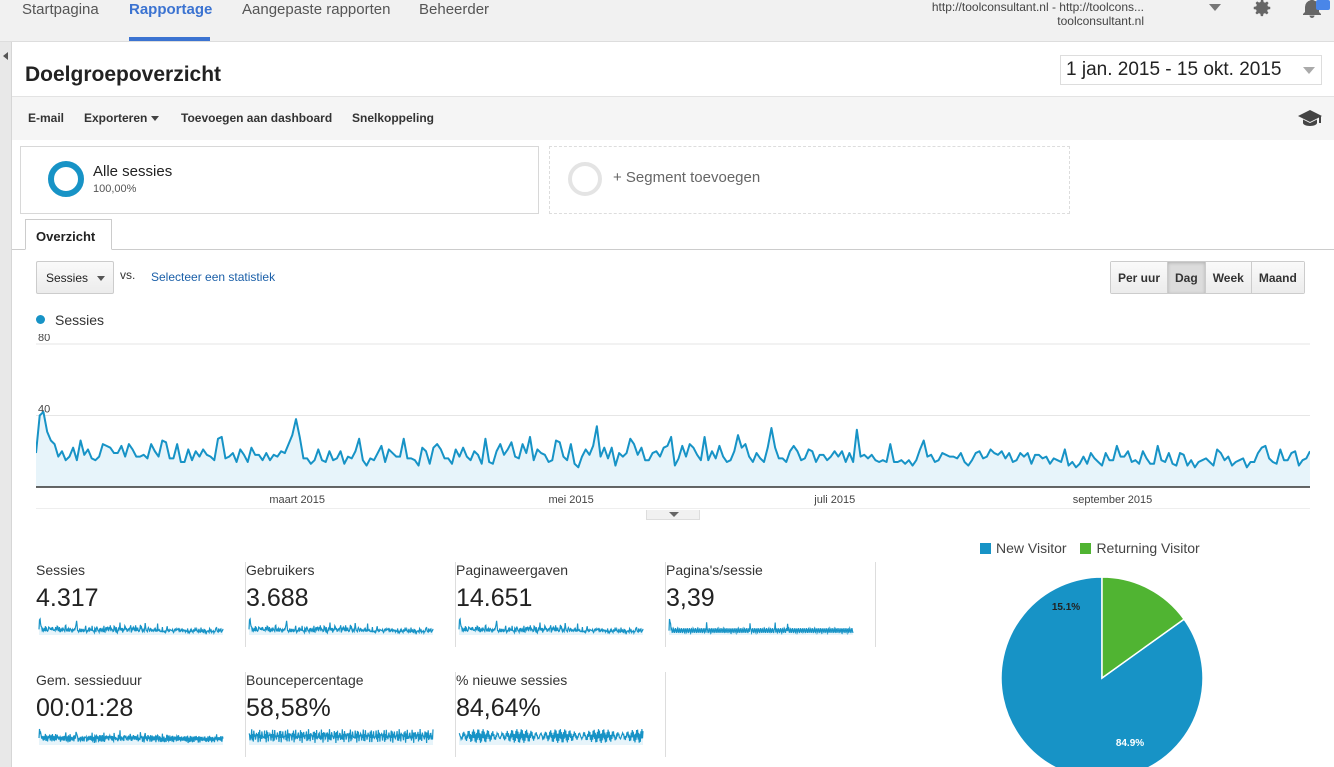 Image resolution: width=1334 pixels, height=767 pixels. What do you see at coordinates (171, 9) in the screenshot?
I see `tab-rapportage: Rapportage` at bounding box center [171, 9].